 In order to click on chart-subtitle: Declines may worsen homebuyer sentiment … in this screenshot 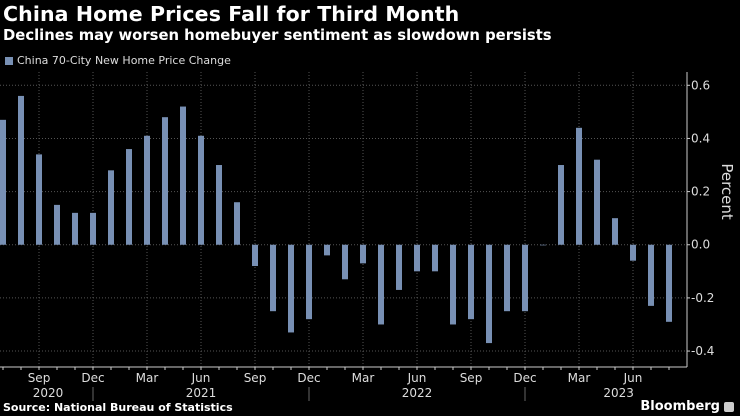, I will do `click(277, 35)`.